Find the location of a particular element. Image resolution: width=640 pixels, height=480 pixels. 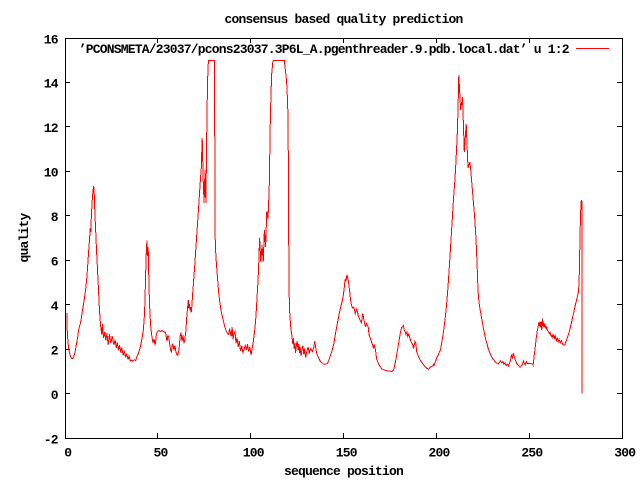

svg-text: 250 is located at coordinates (532, 453).